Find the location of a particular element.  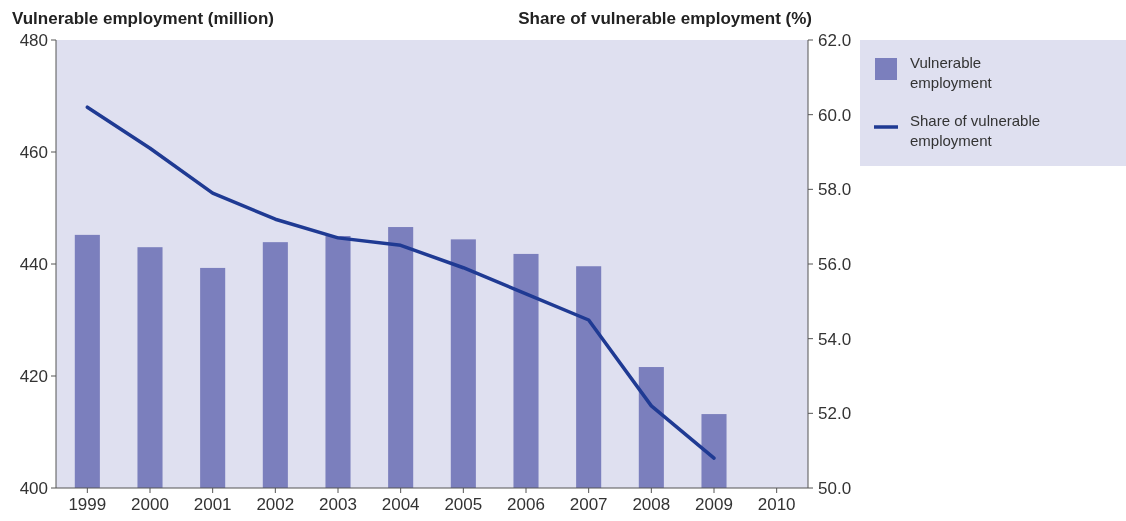

x-tick-label: 2010 is located at coordinates (776, 504).